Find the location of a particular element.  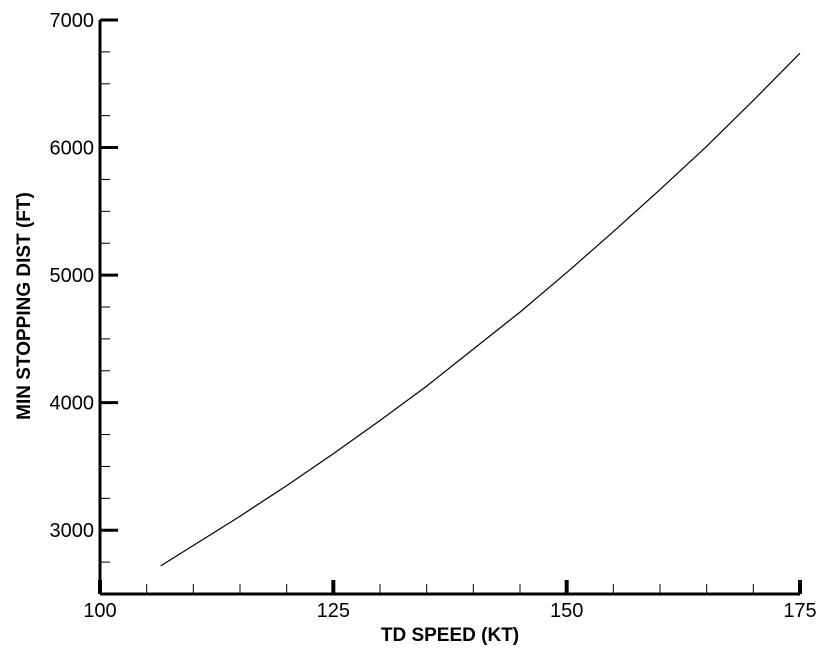

y-tick-label: 4000 is located at coordinates (72, 404).